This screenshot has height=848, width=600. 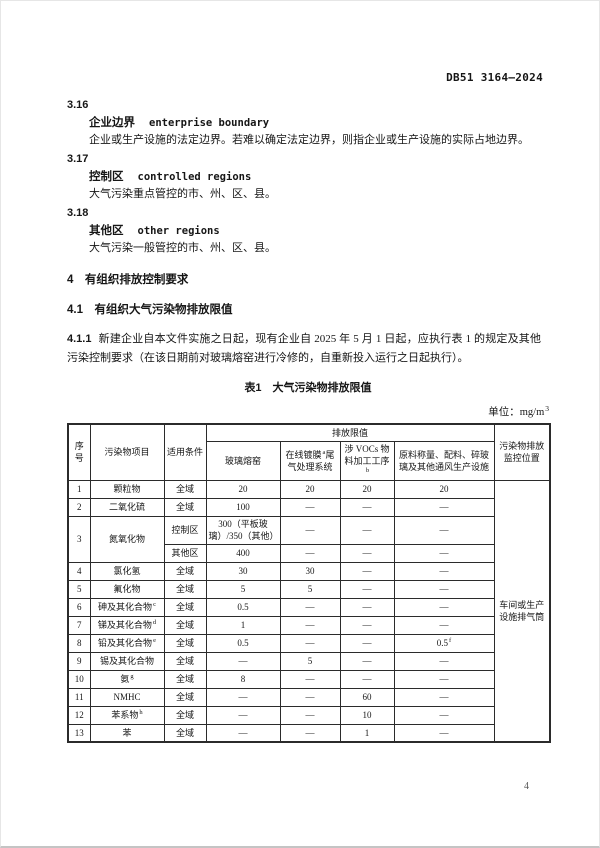 I want to click on seq-cell: 1, so click(x=79, y=489).